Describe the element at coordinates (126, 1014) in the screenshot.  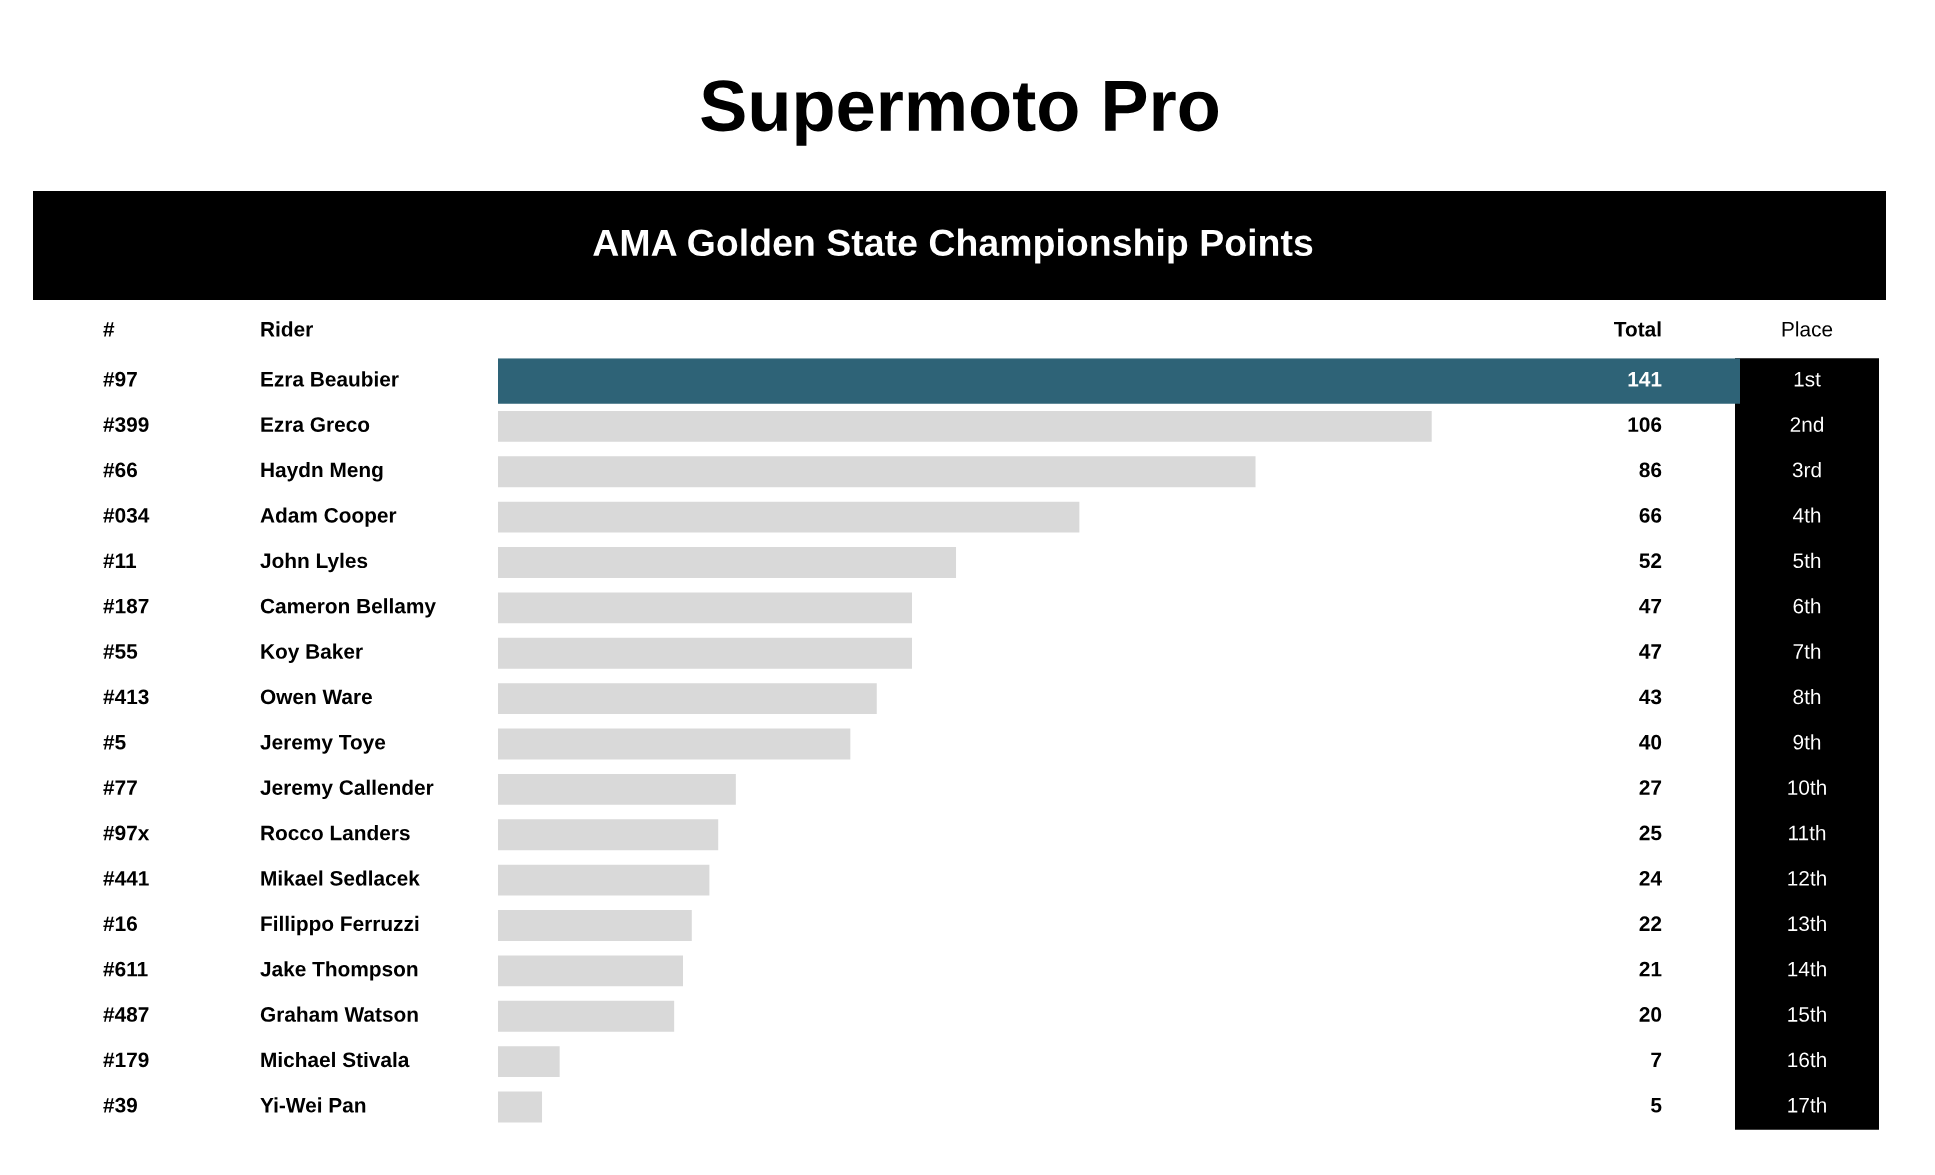
I see `text: #487` at that location.